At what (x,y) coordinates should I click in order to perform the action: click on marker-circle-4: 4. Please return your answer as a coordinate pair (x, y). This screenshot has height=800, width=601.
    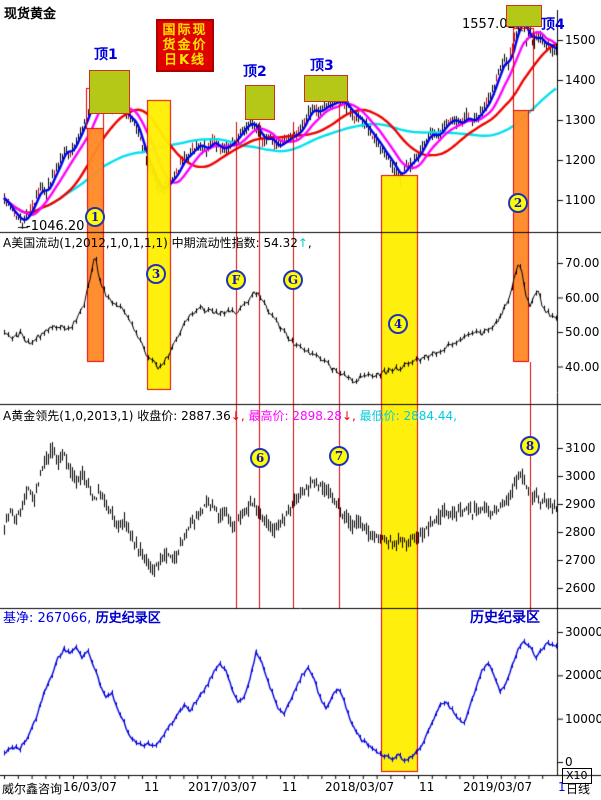
    Looking at the image, I should click on (398, 324).